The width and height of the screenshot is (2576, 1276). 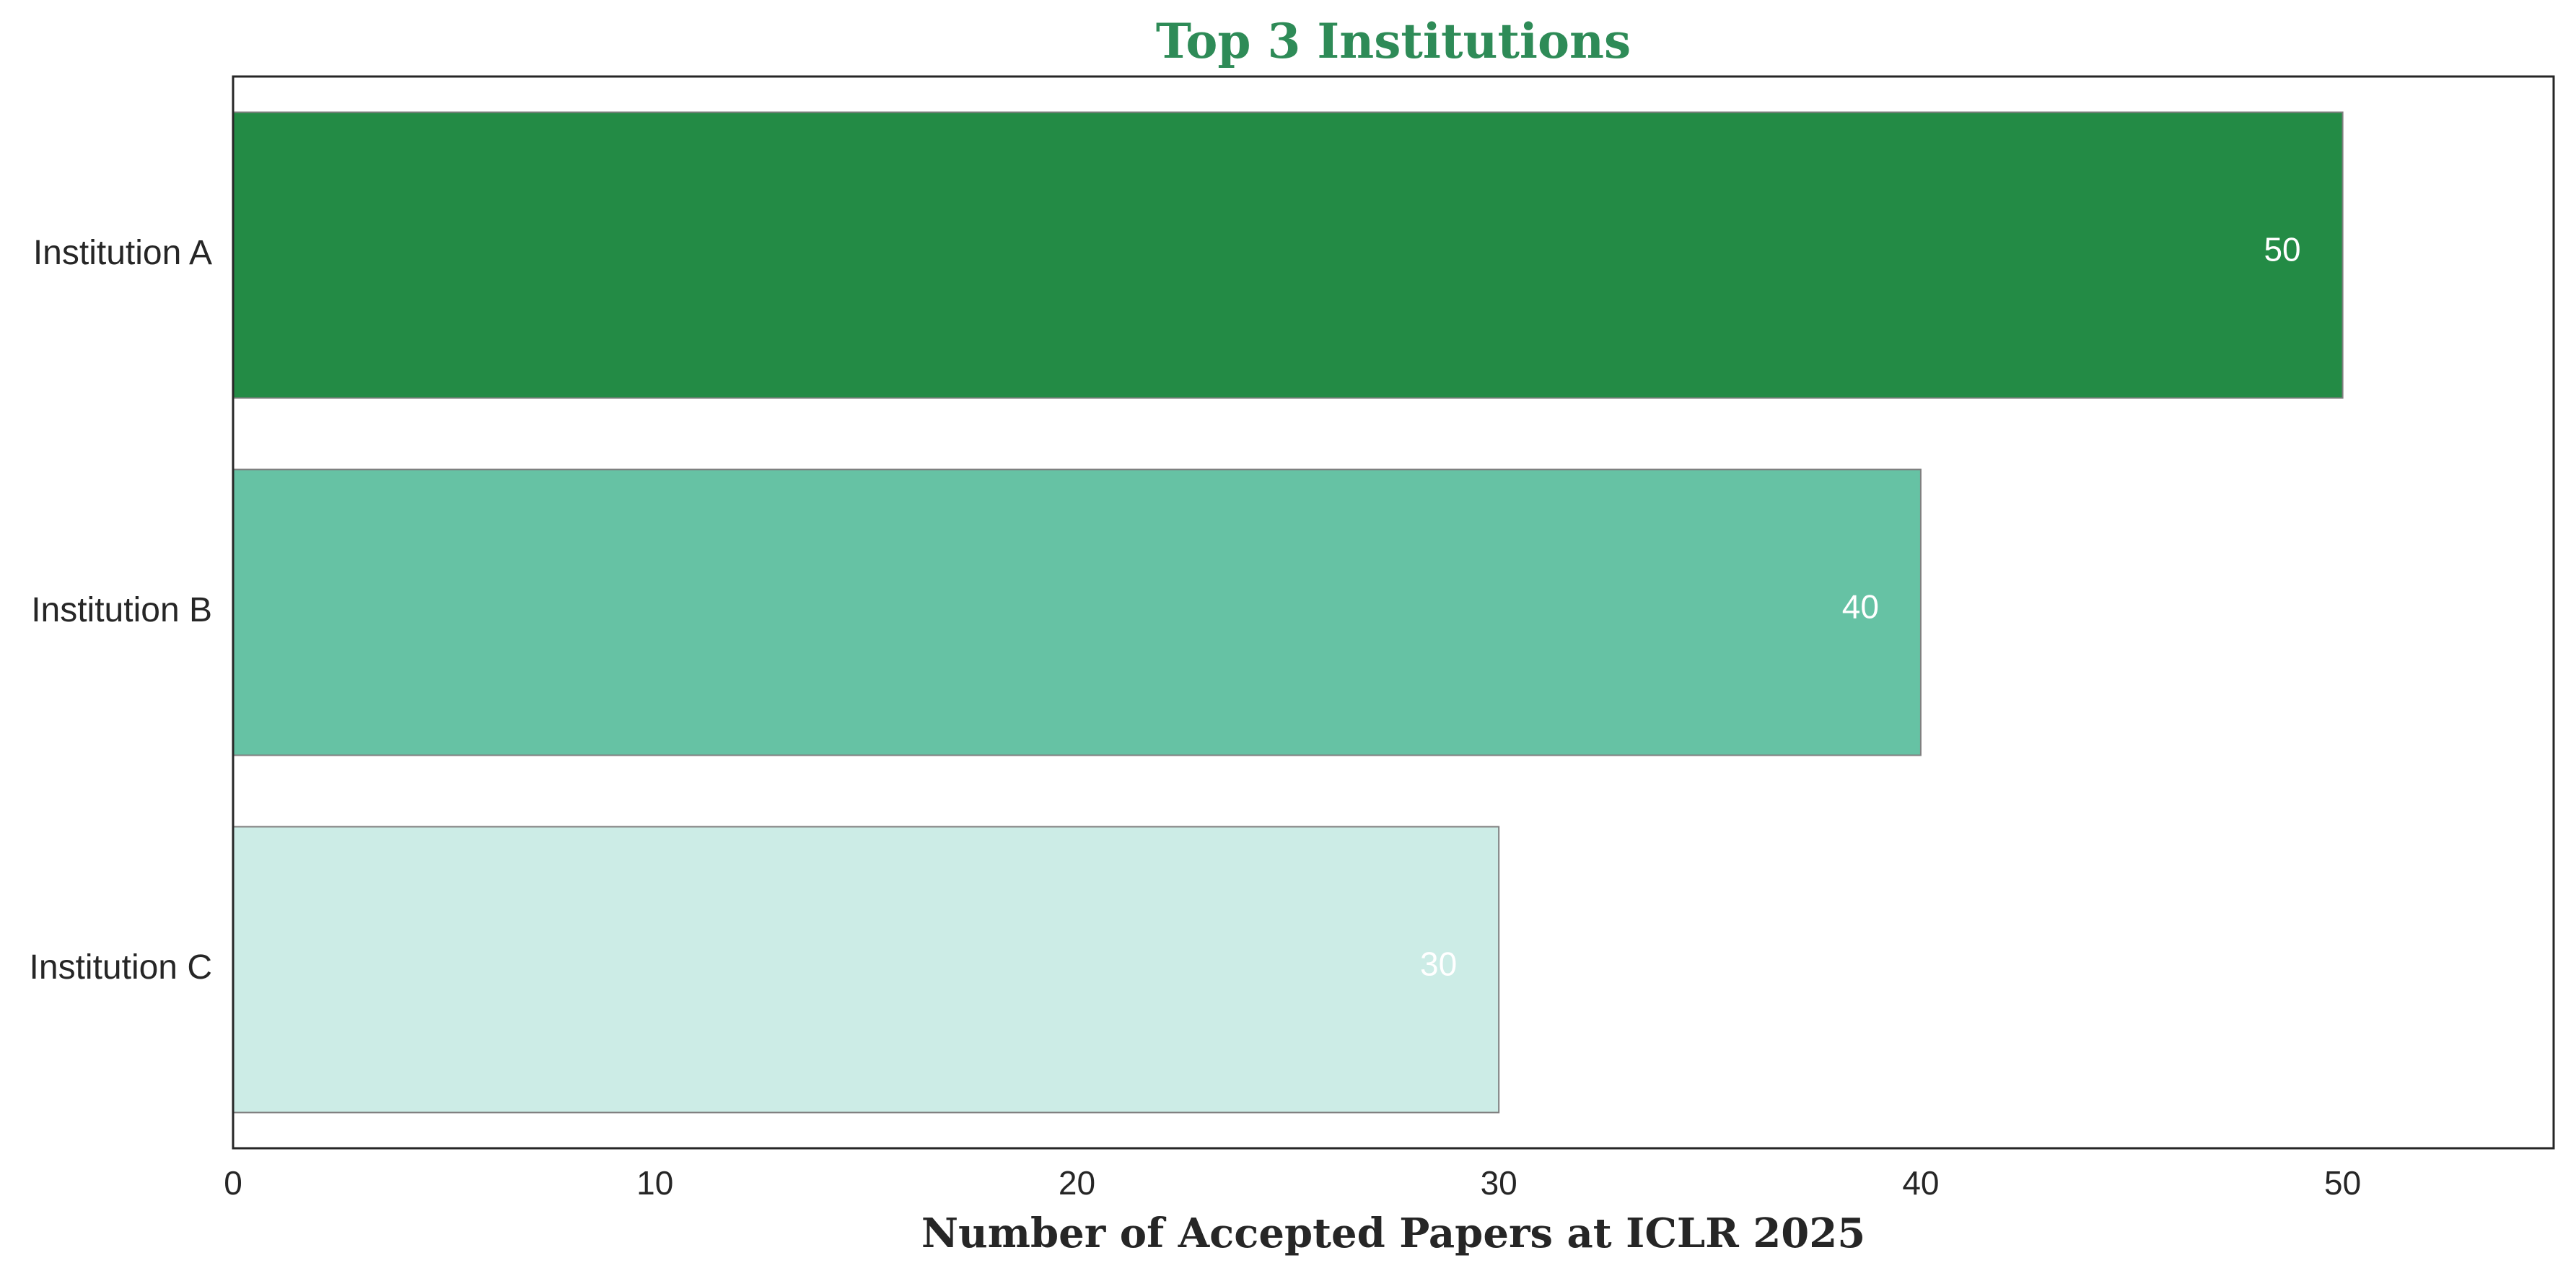 I want to click on x-axis-title: Number of Accepted Papers at ICLR 2025, so click(x=1393, y=1233).